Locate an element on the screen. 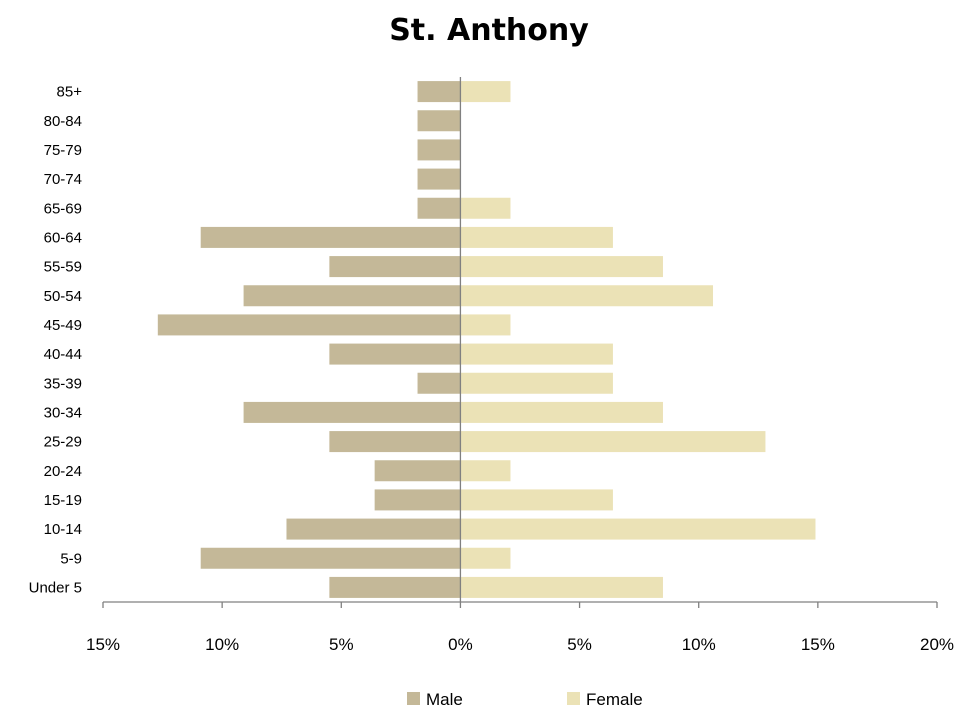 This screenshot has width=979, height=713. y-tick-label: 75-79 is located at coordinates (63, 150).